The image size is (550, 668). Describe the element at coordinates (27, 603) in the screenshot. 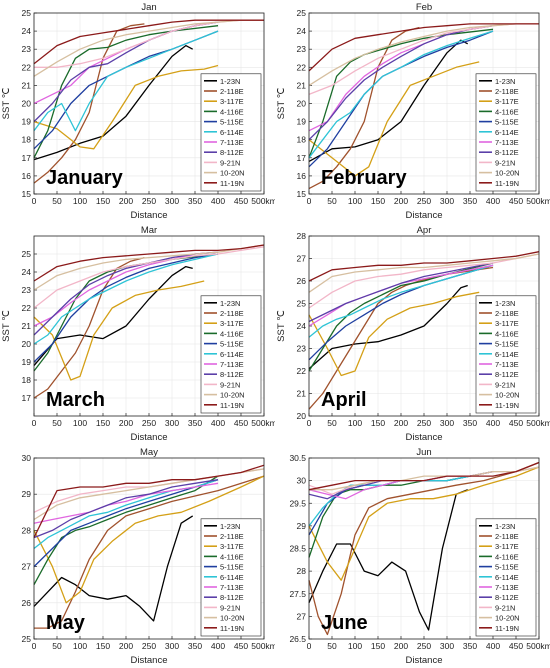

I see `y-tick-label: 26` at that location.